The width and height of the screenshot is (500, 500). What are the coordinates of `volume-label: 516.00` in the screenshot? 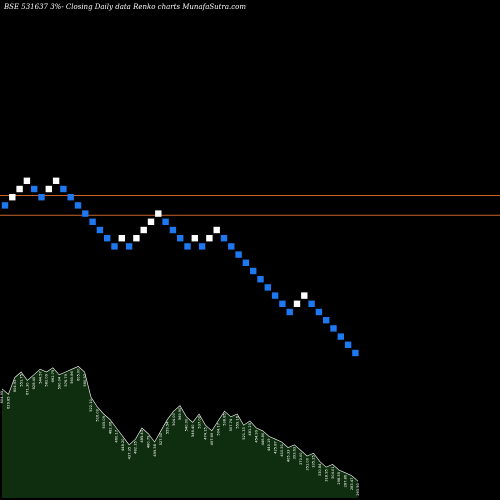 It's located at (98, 414).